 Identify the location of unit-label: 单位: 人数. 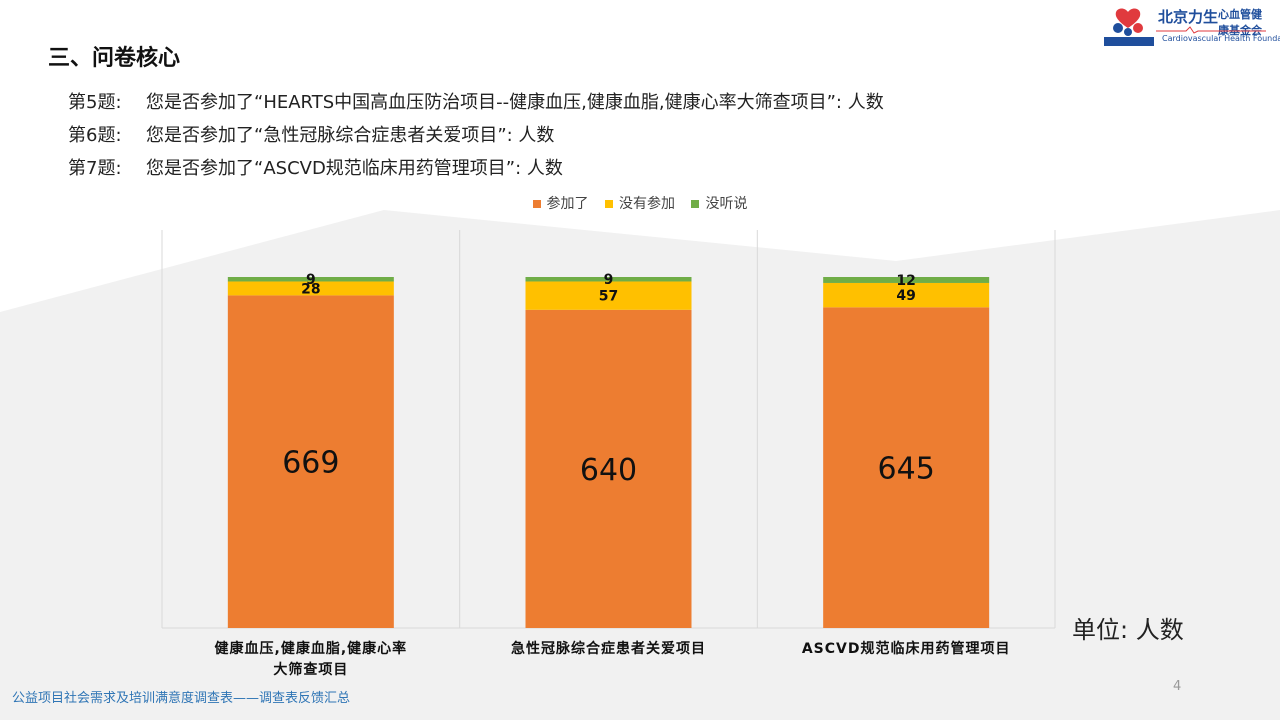
(1128, 630).